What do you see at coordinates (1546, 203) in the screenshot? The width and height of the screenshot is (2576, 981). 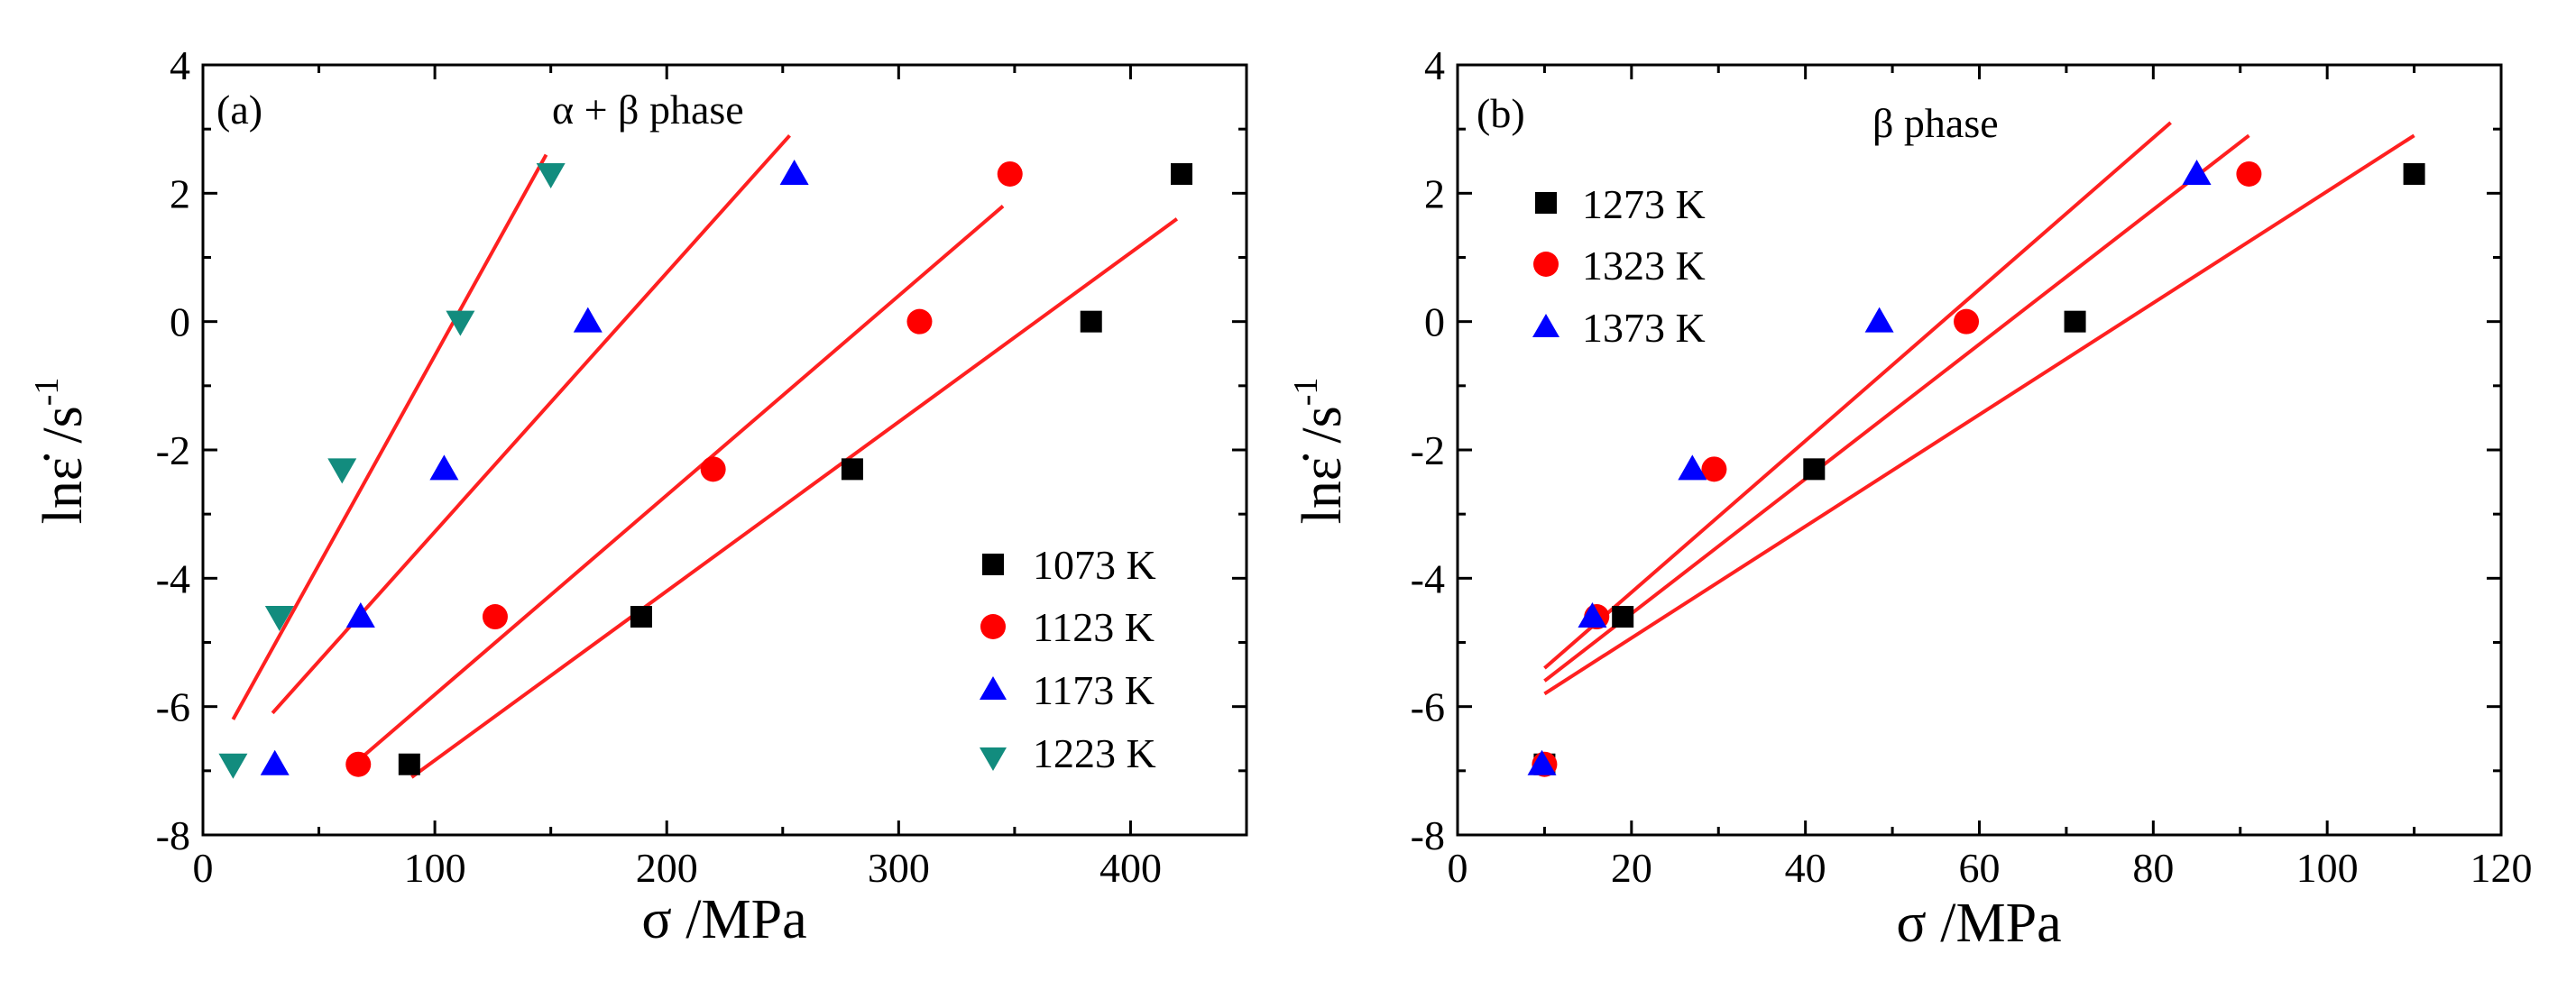 I see `legend-marker-1273k` at bounding box center [1546, 203].